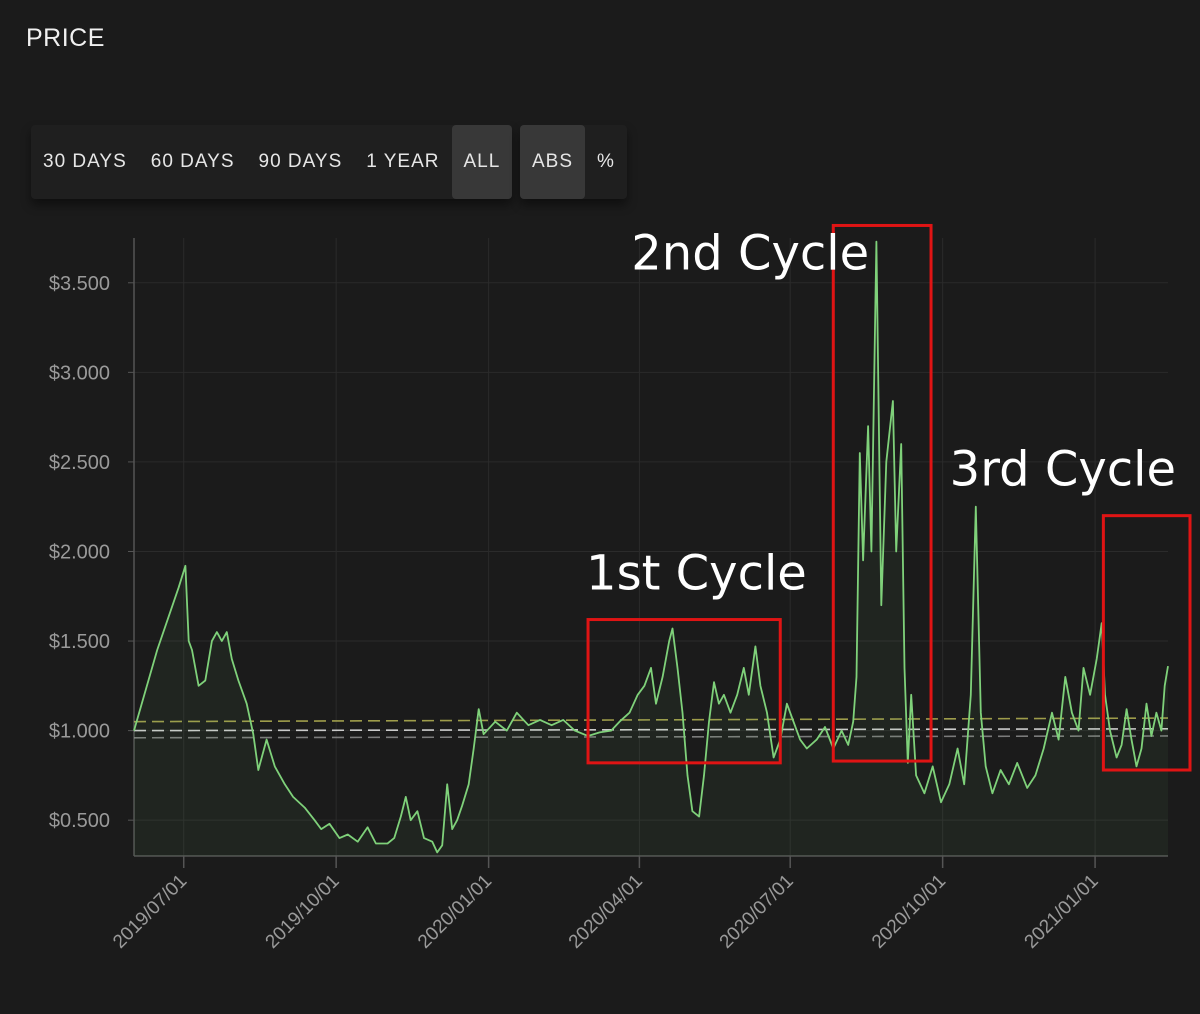 The width and height of the screenshot is (1200, 1014). I want to click on x-tick-label: 2020/04/01, so click(606, 912).